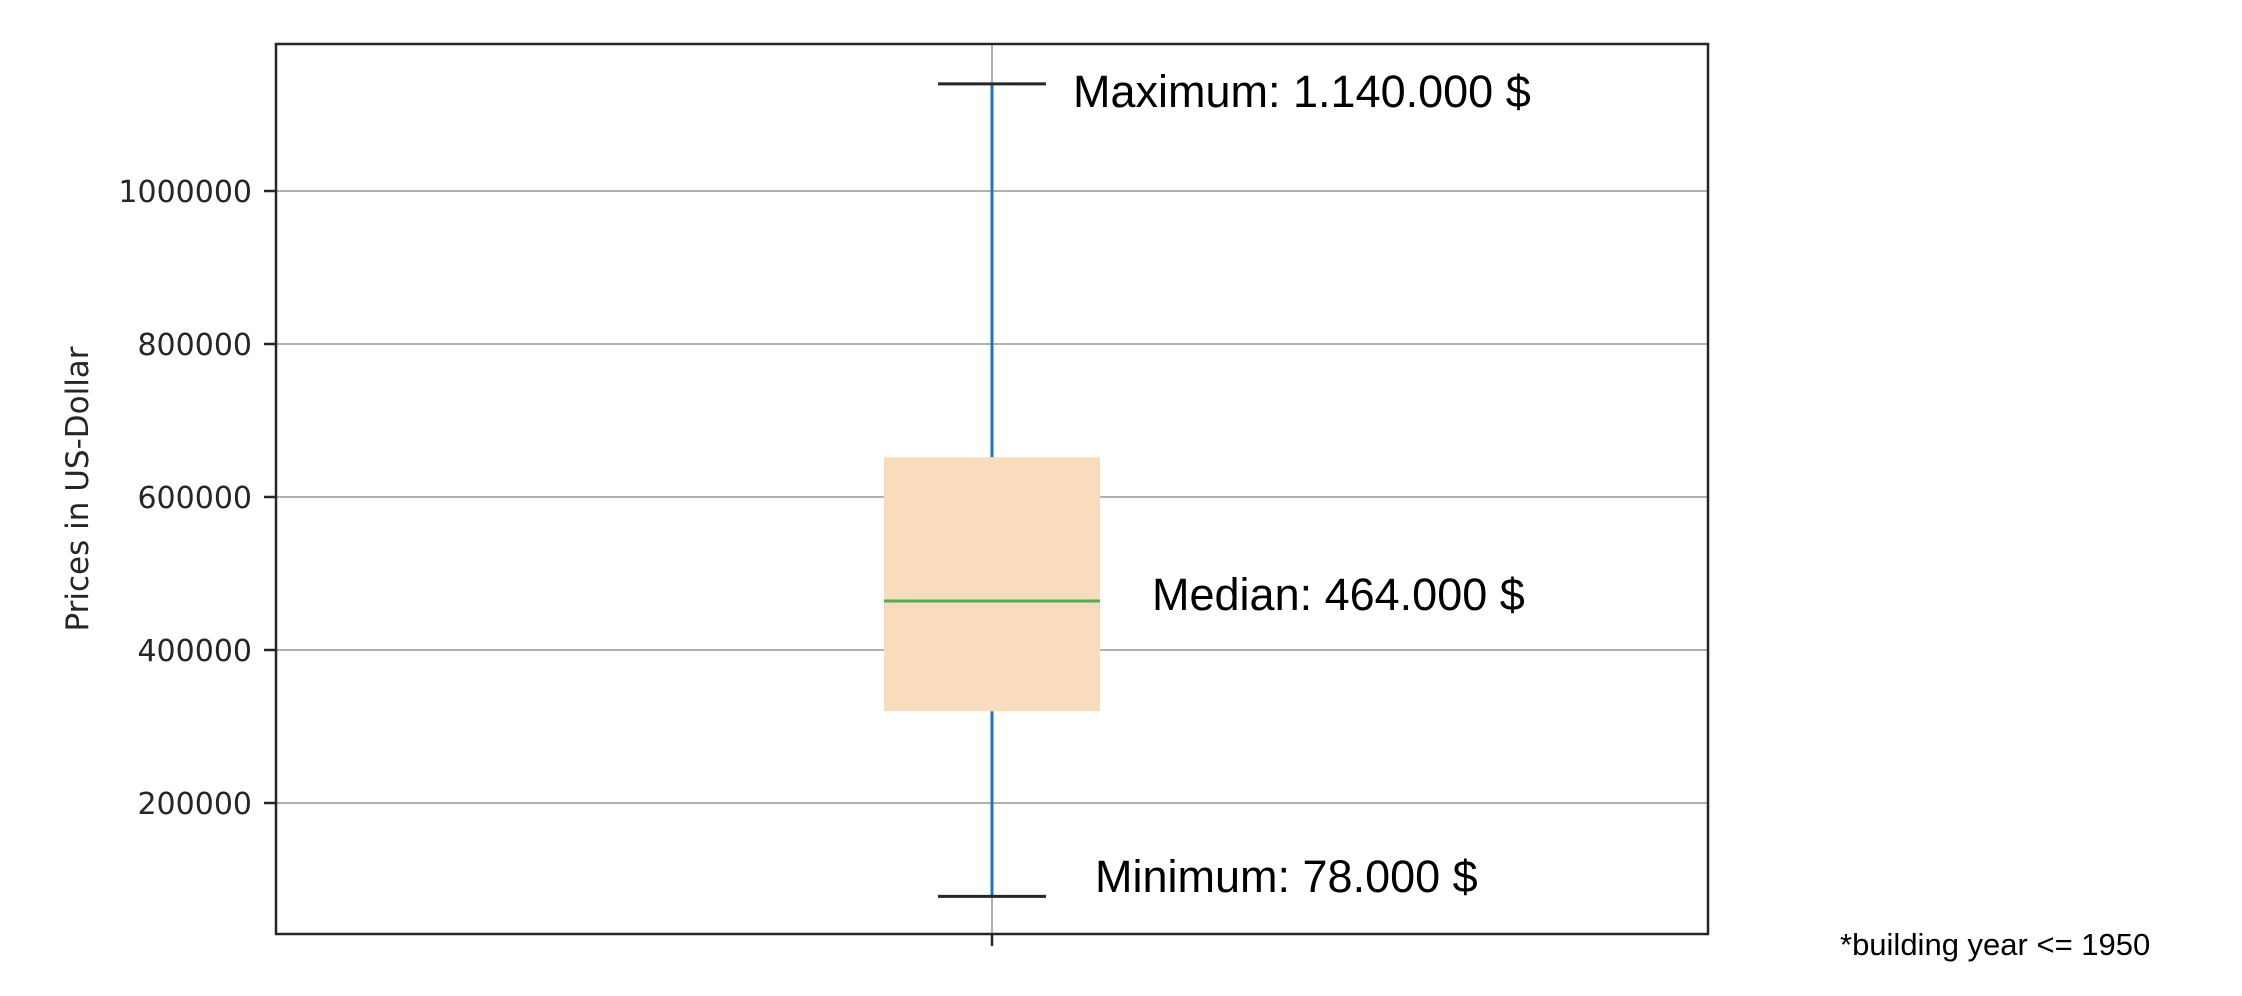 The image size is (2242, 996). I want to click on y-axis-label: Prices in US-Dollar, so click(78, 488).